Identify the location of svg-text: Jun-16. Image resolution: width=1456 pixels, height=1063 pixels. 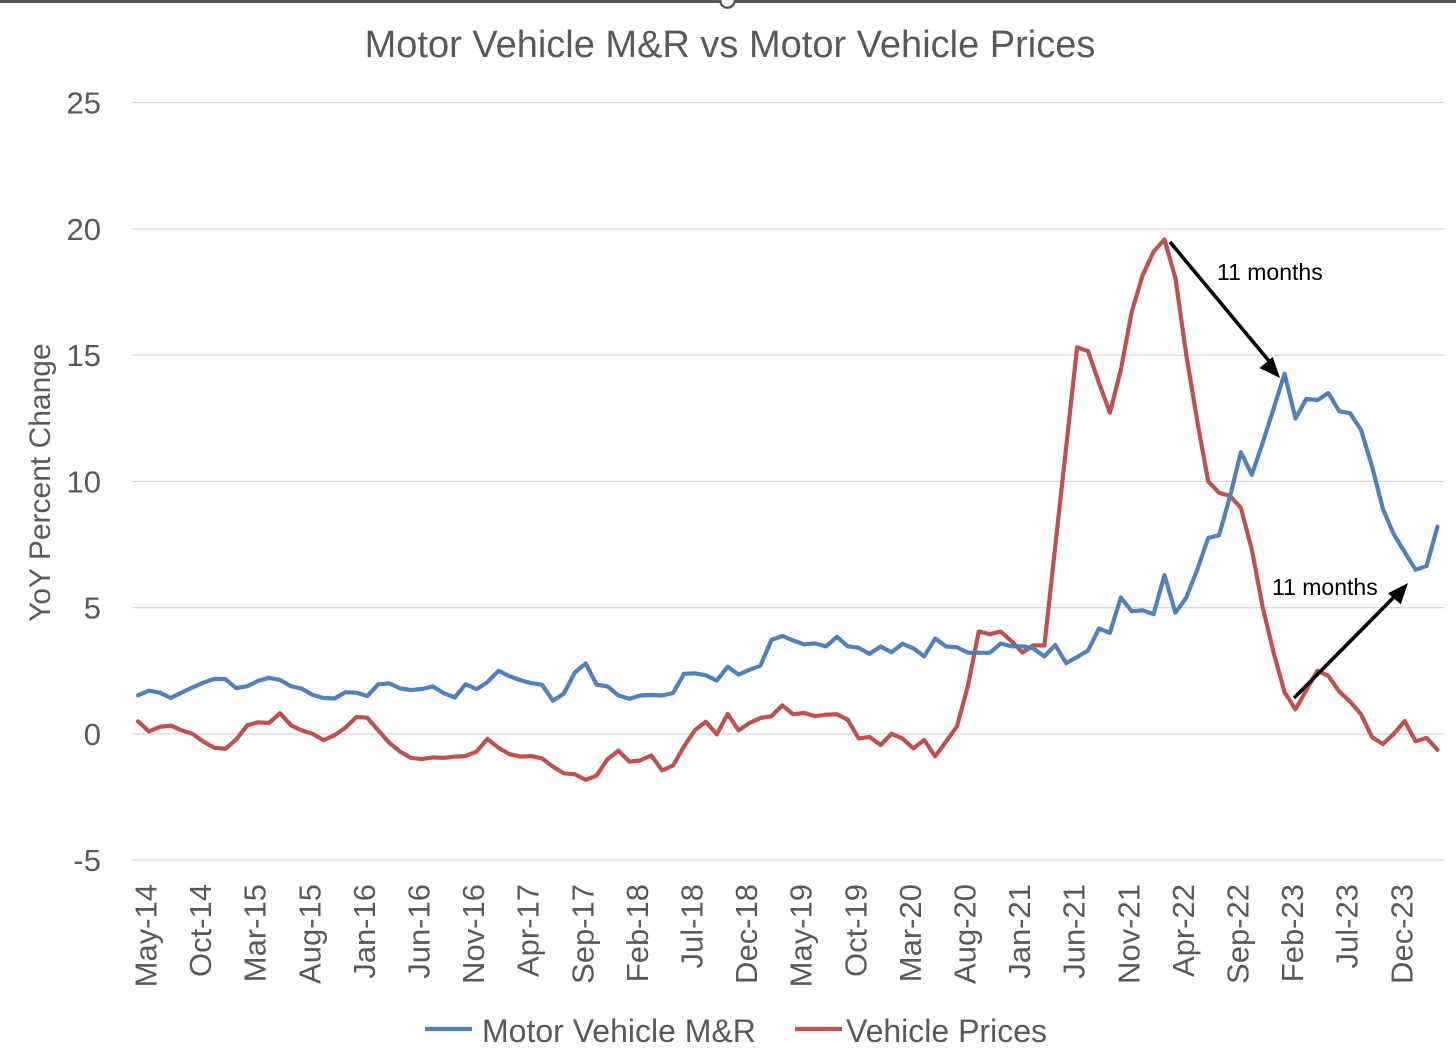
(419, 931).